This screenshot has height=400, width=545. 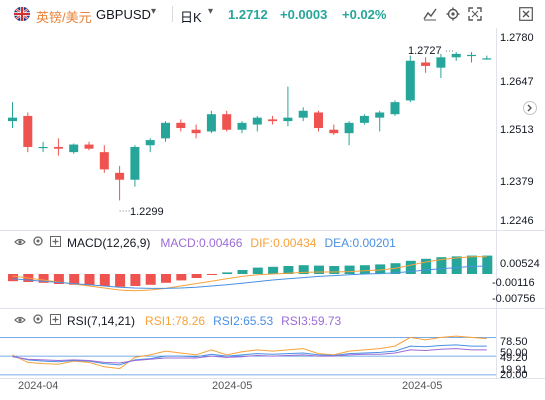 What do you see at coordinates (22, 14) in the screenshot?
I see `uk-flag-icon` at bounding box center [22, 14].